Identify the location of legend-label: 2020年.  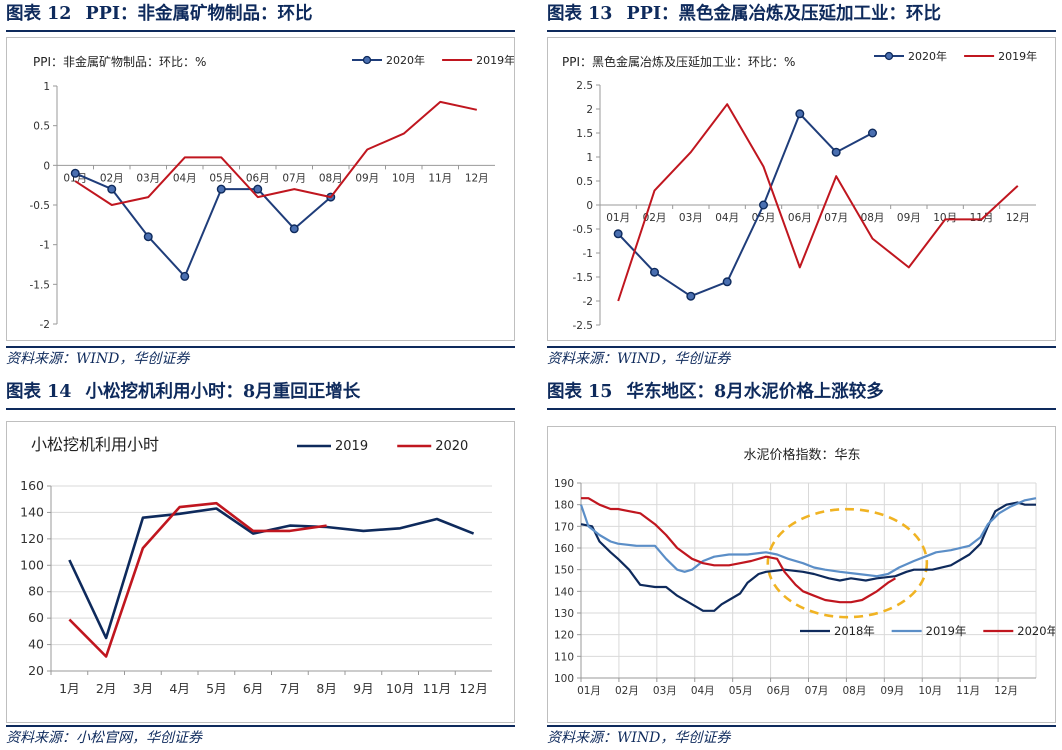
(405, 60).